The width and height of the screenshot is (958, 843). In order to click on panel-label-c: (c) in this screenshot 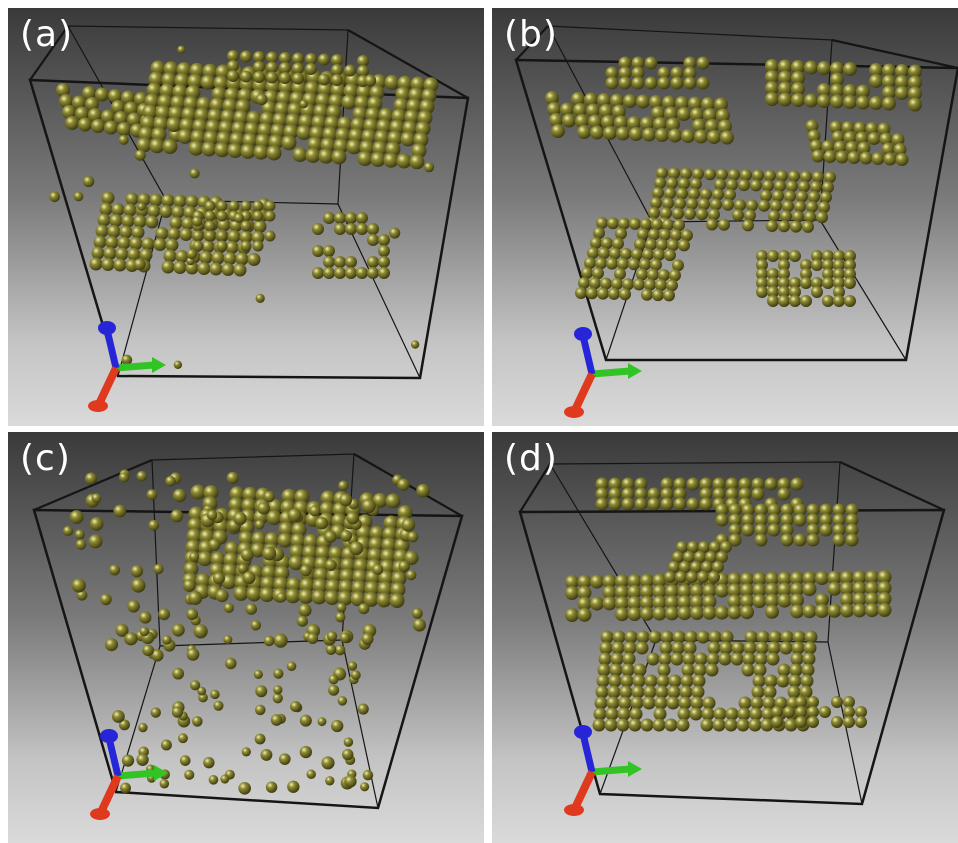, I will do `click(45, 458)`.